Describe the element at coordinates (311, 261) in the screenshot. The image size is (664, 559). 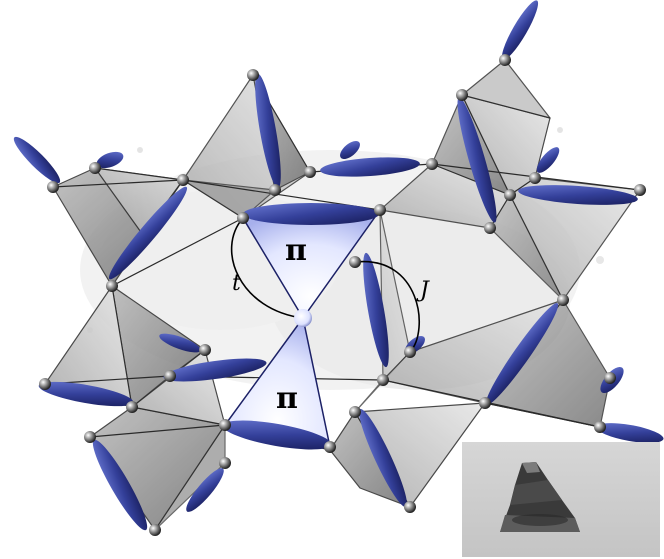
I see `pi-triangle-top: π` at that location.